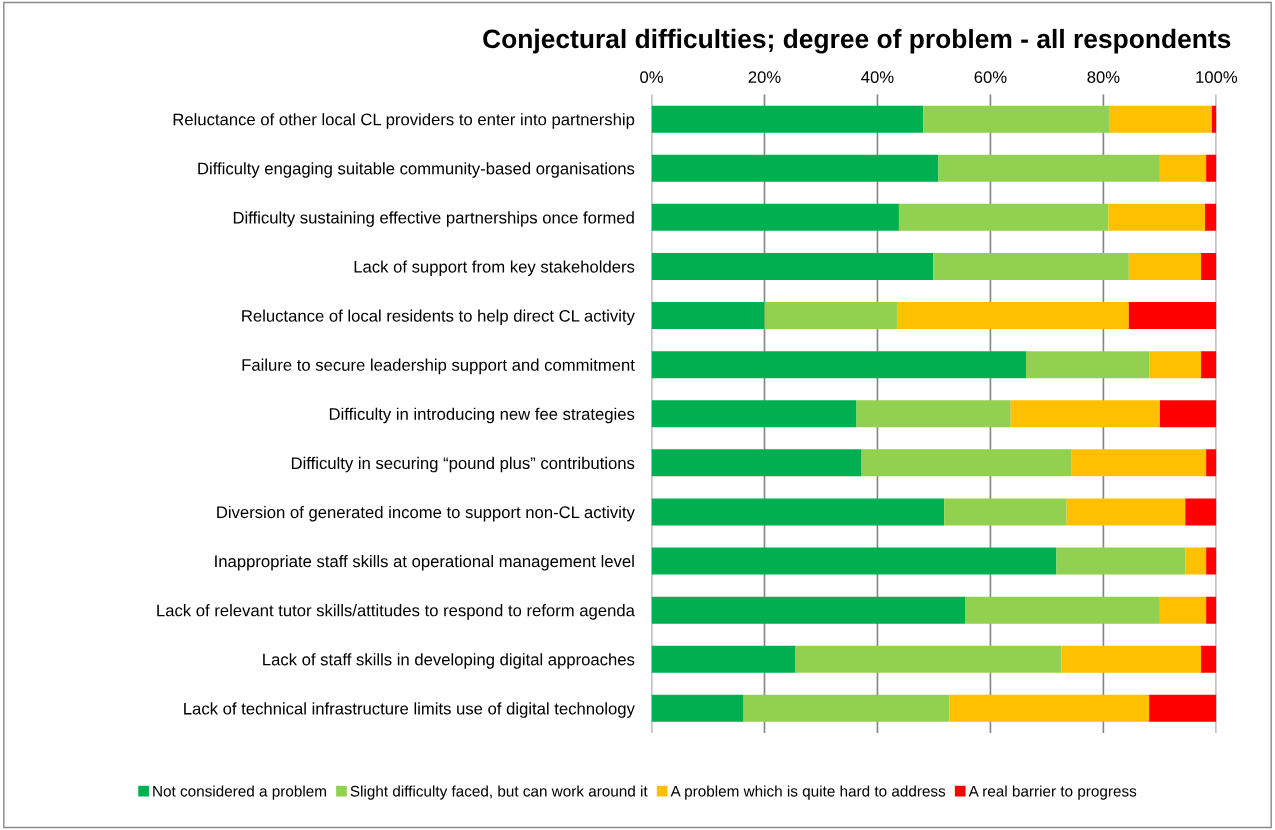 This screenshot has width=1275, height=830. Describe the element at coordinates (438, 366) in the screenshot. I see `y-tick-label: Failure to secure leadership support and commitment` at that location.